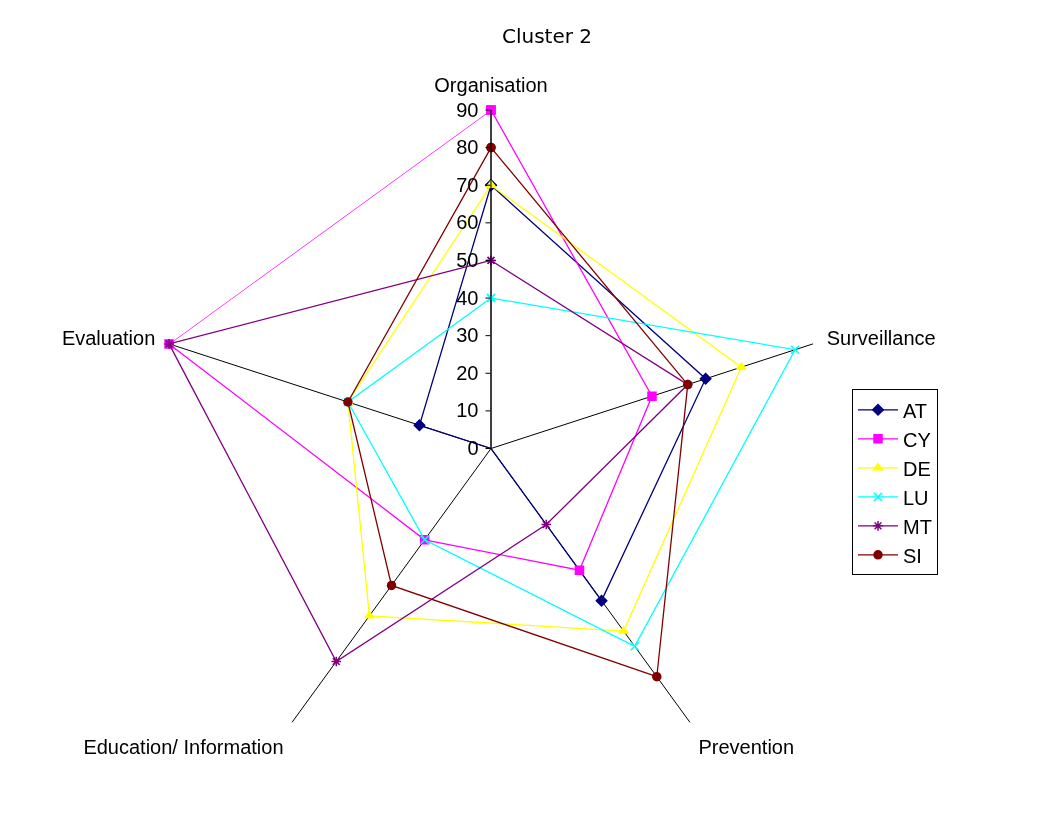 This screenshot has height=827, width=1052. I want to click on y-tick-label: 10, so click(467, 410).